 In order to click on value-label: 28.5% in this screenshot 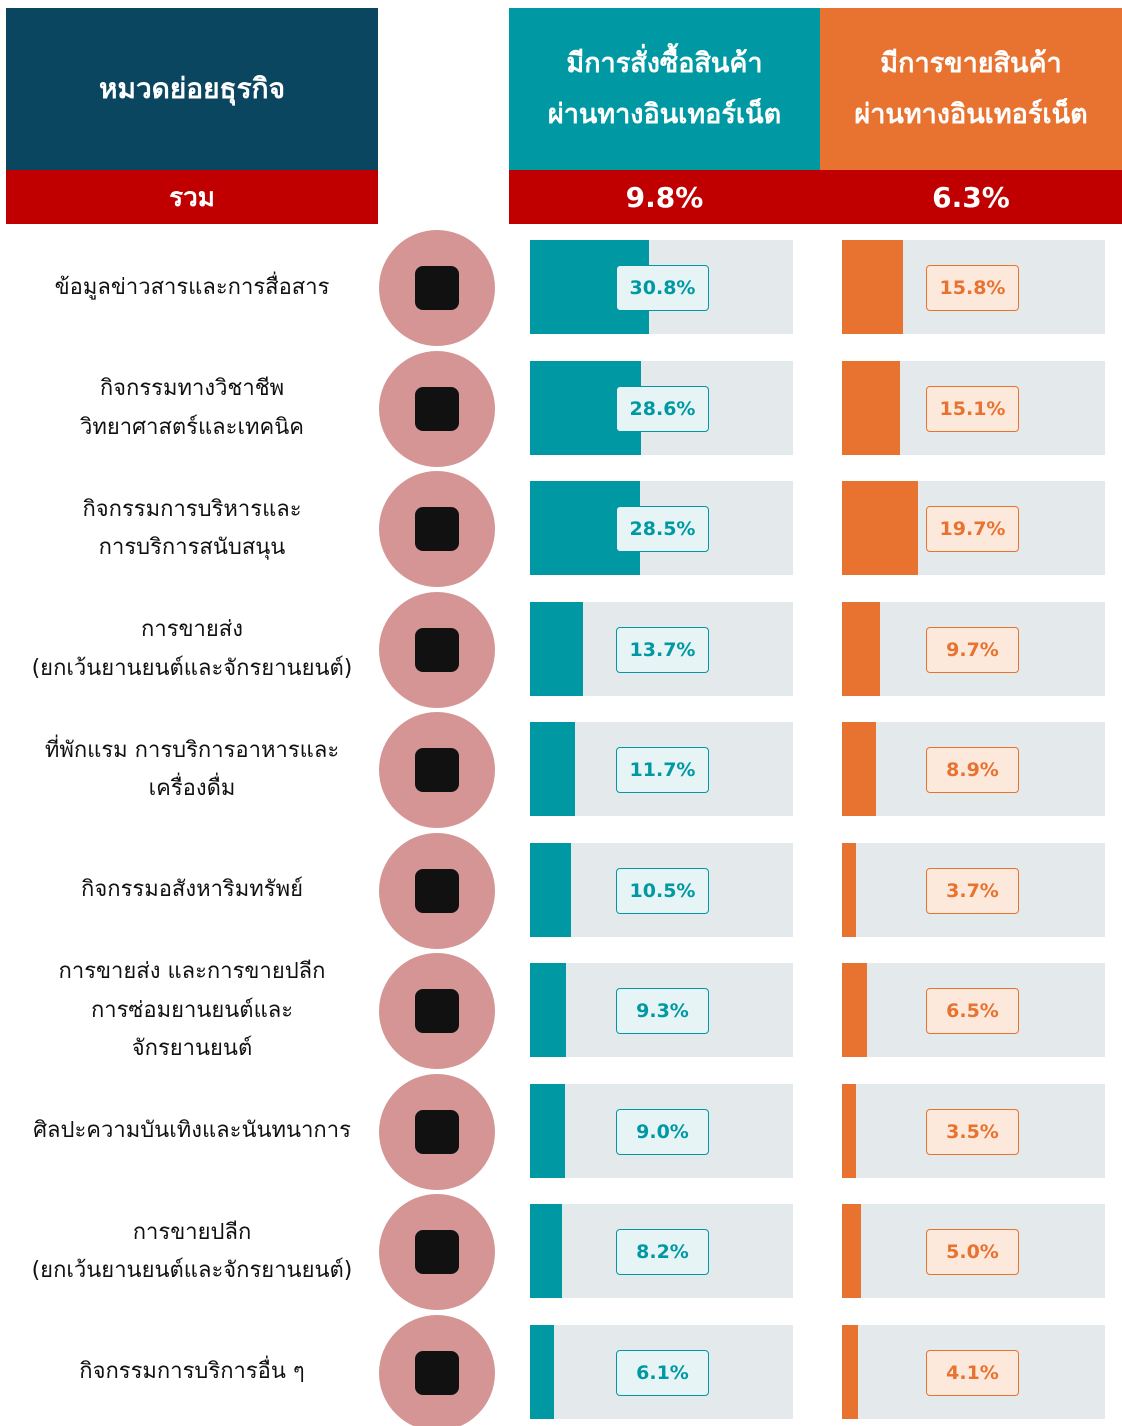, I will do `click(662, 529)`.